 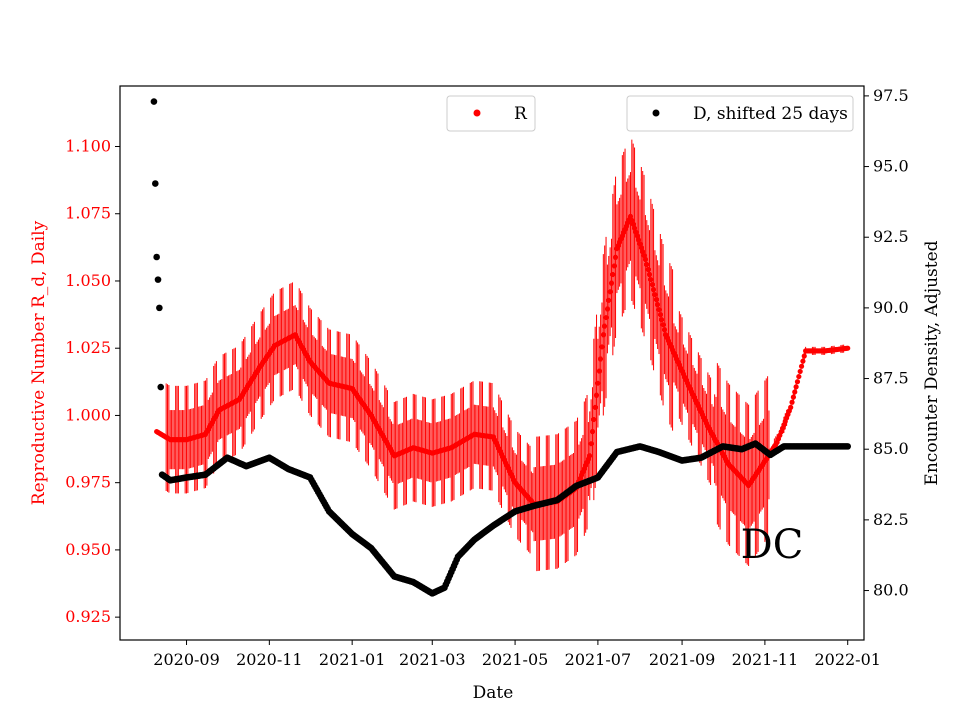 What do you see at coordinates (891, 95) in the screenshot?
I see `y-right-tick-label: 97.5` at bounding box center [891, 95].